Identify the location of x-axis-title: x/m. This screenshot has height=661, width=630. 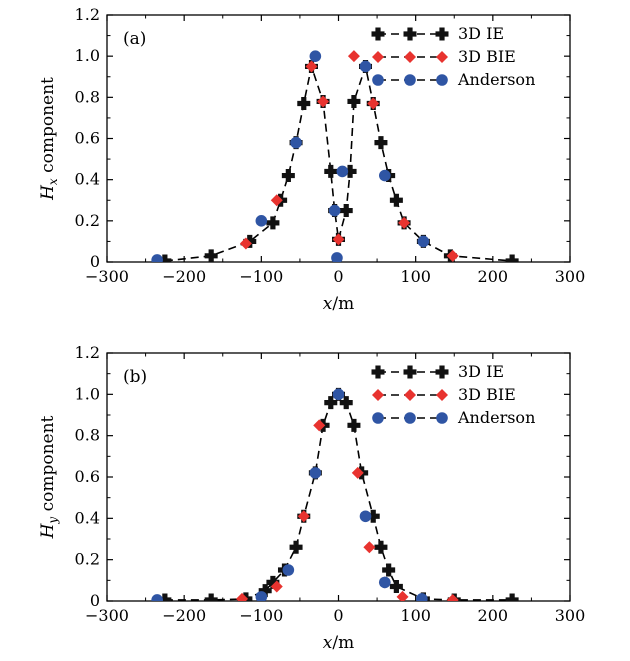
(338, 304).